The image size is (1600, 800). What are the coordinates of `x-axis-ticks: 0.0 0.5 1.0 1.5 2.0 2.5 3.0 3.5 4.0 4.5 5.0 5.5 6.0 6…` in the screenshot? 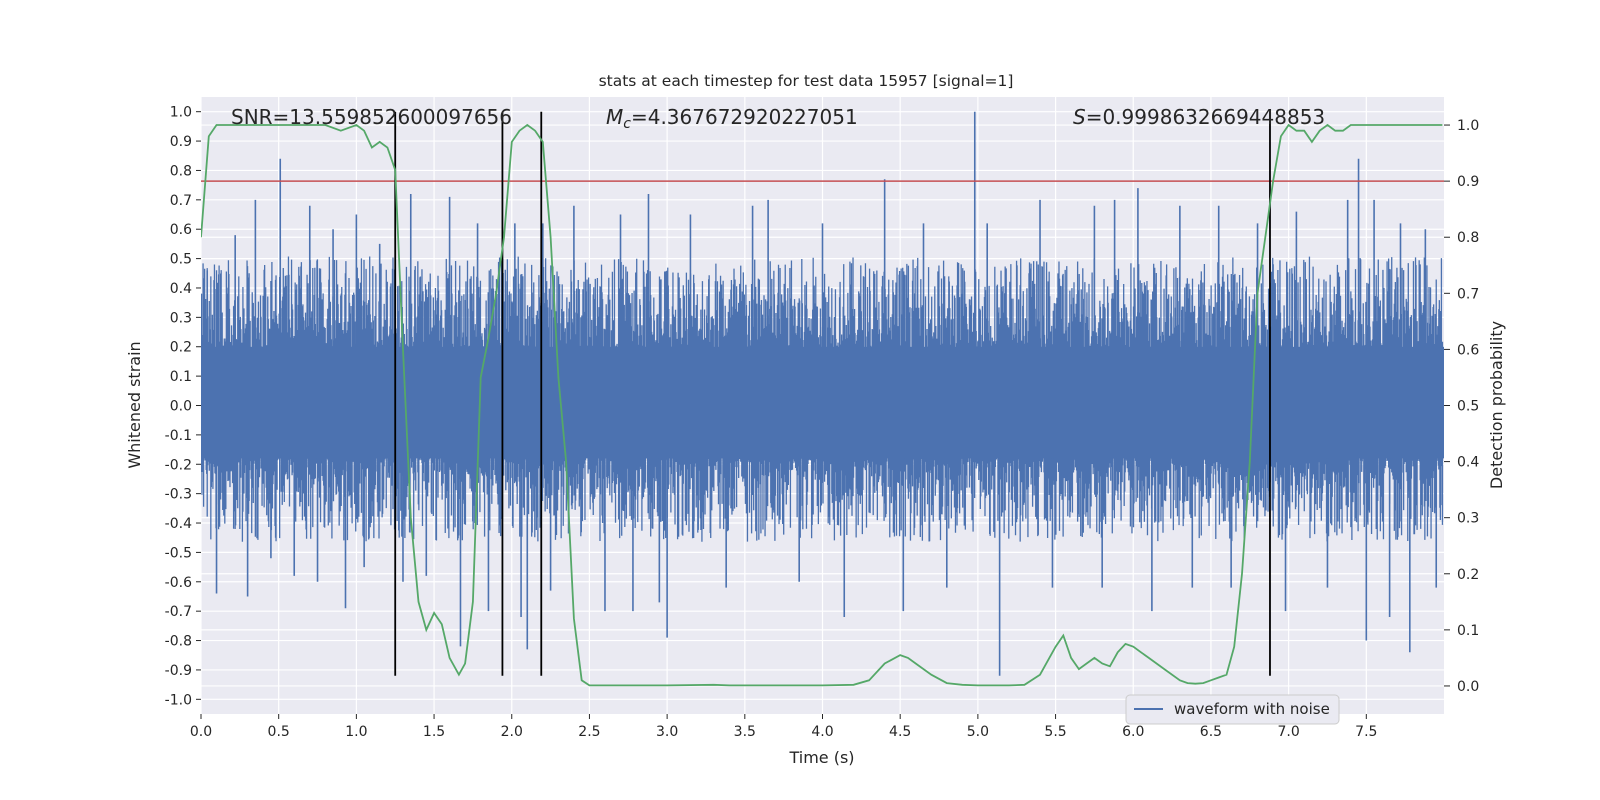 It's located at (783, 727).